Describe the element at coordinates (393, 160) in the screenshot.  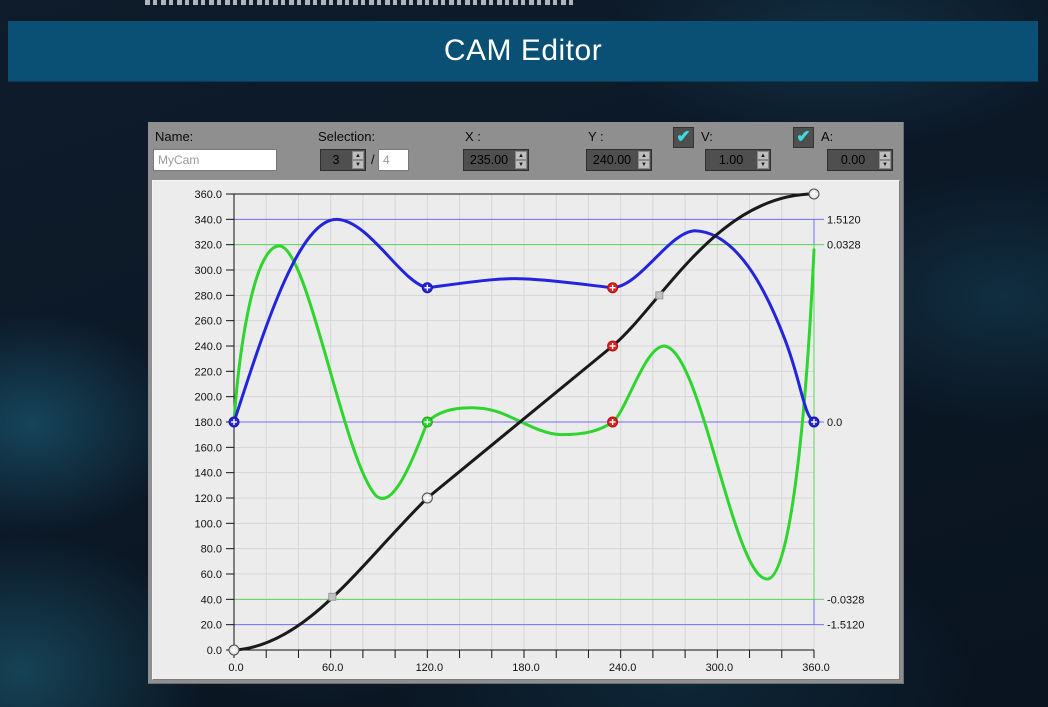
I see `selection-total-input: 4` at that location.